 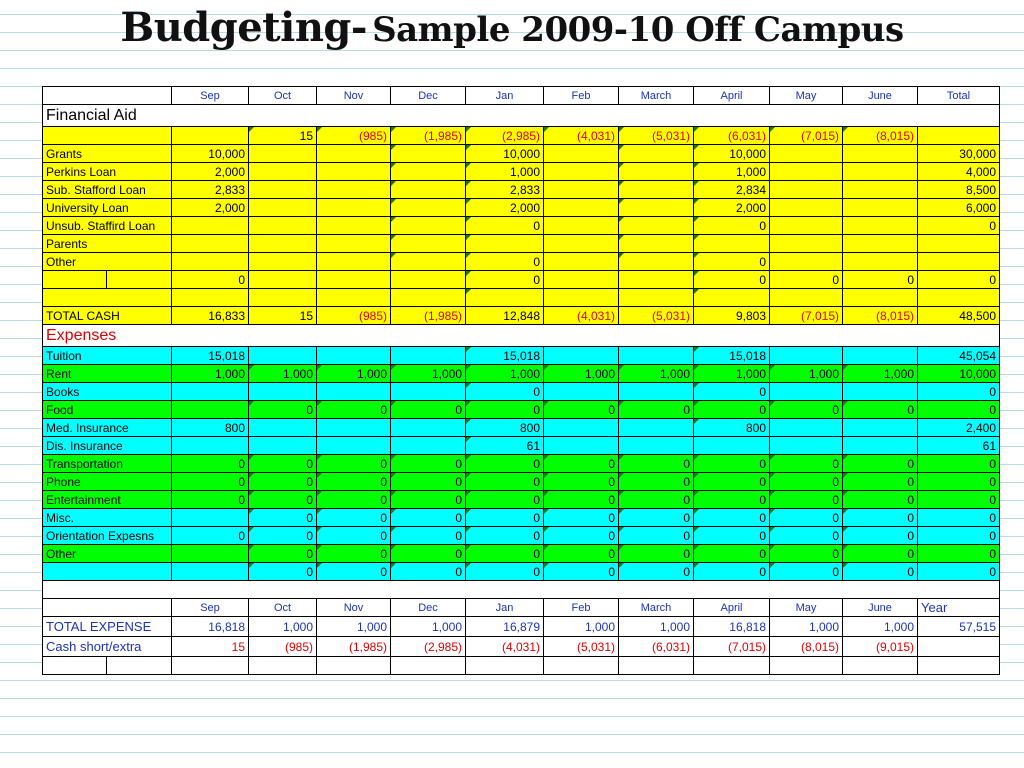 I want to click on aid-row-label: Perkins Loan, so click(x=107, y=171).